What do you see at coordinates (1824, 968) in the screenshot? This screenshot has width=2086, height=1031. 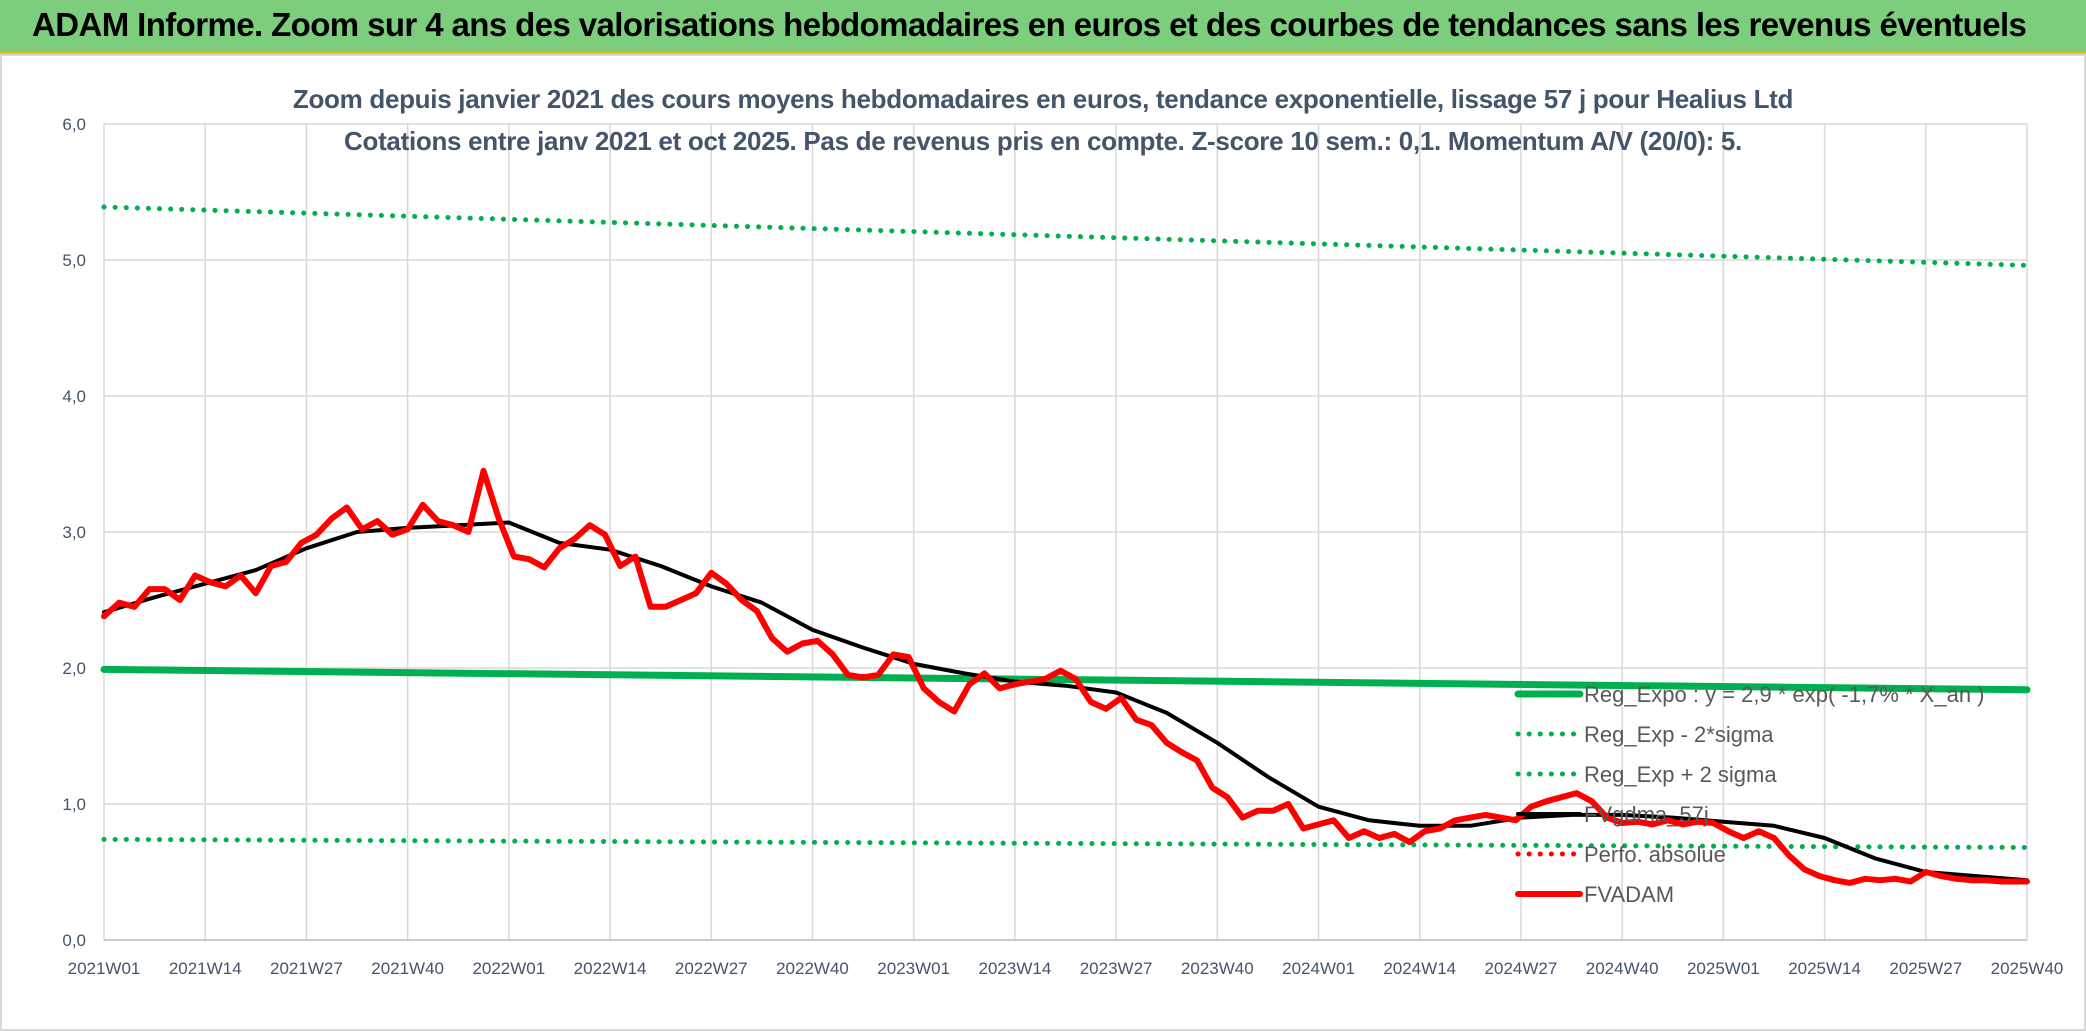 I see `x-tick-label: 2025W14` at bounding box center [1824, 968].